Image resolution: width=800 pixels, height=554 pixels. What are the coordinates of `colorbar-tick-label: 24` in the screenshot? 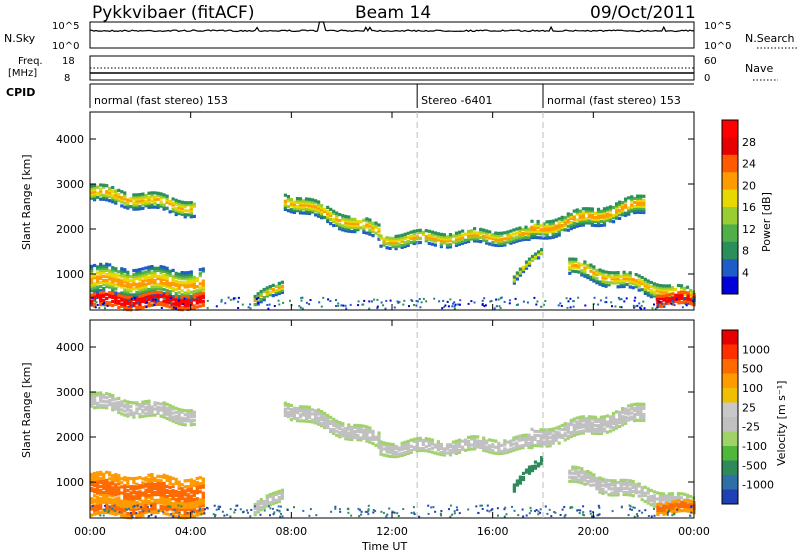 It's located at (749, 164).